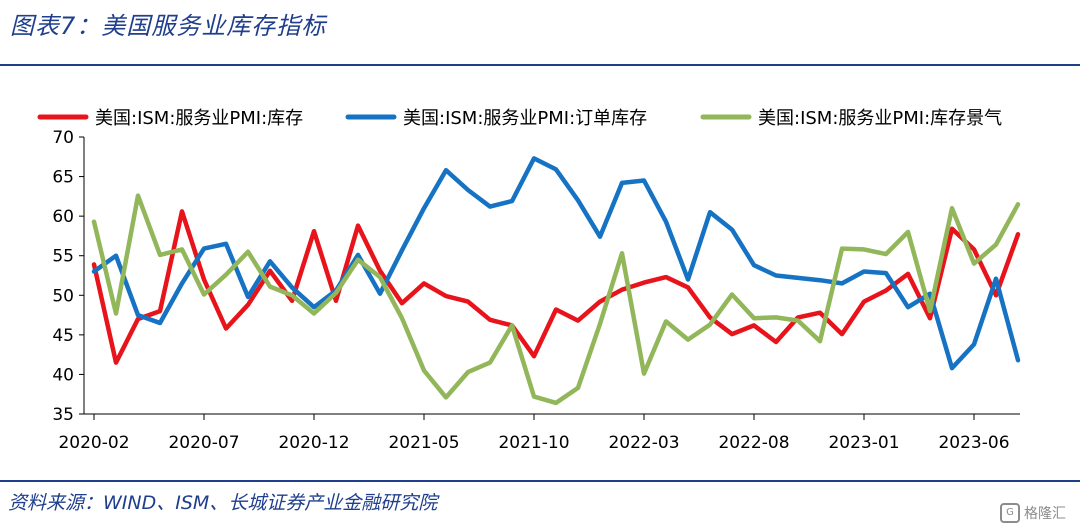 The width and height of the screenshot is (1080, 527). What do you see at coordinates (525, 118) in the screenshot?
I see `legend-label: 美国:ISM:服务业PMI:订单库存` at bounding box center [525, 118].